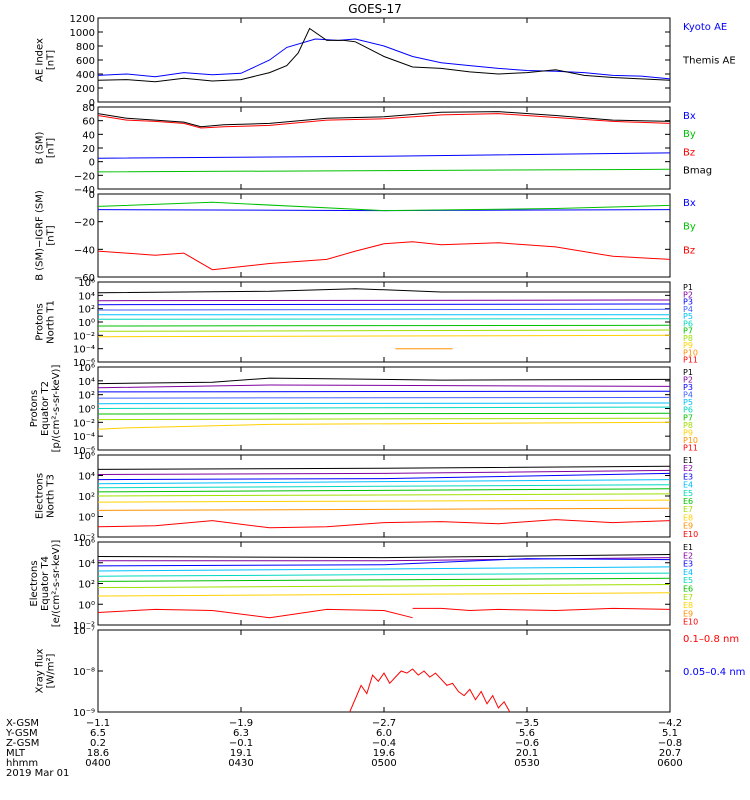  I want to click on y-tick-label: 80, so click(88, 108).